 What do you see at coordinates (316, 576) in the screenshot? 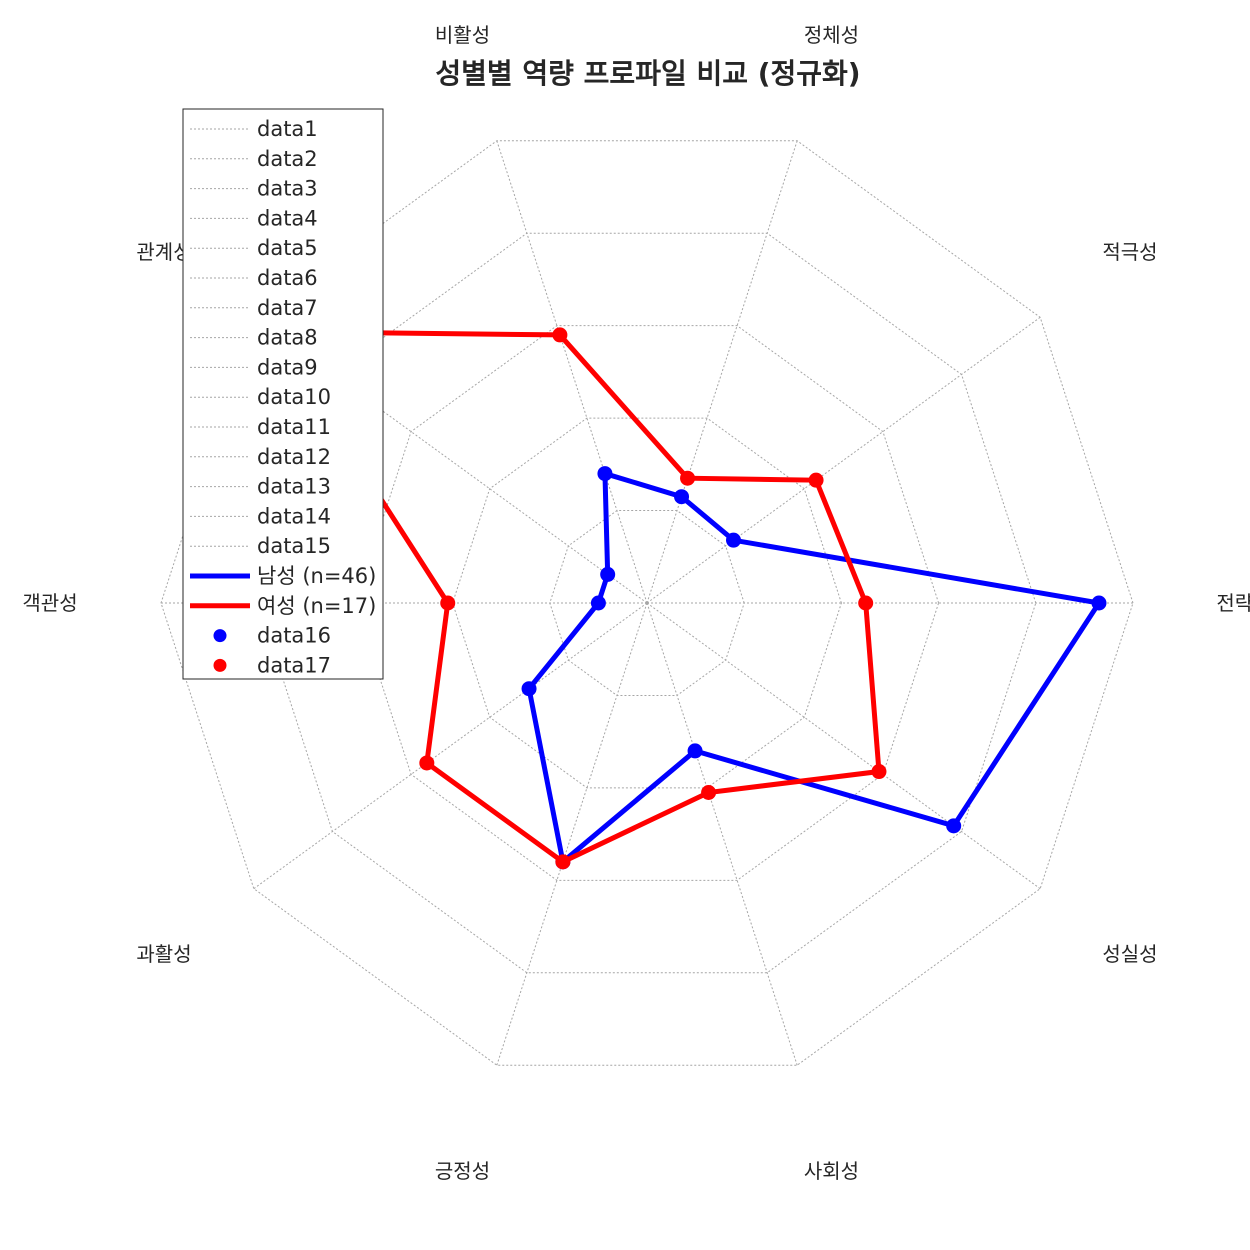
I see `legend-label-16: 남성 (n=46)` at bounding box center [316, 576].